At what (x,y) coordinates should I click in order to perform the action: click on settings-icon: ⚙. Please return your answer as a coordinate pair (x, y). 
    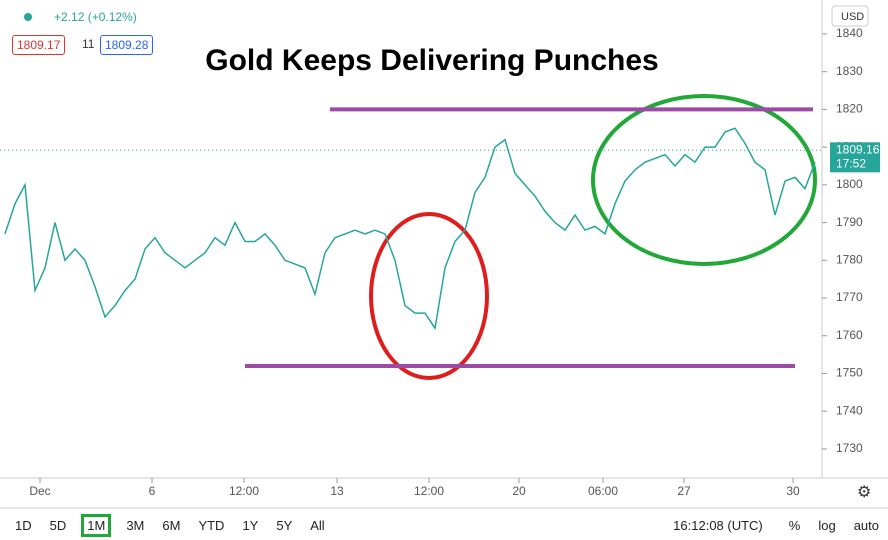
    Looking at the image, I should click on (864, 492).